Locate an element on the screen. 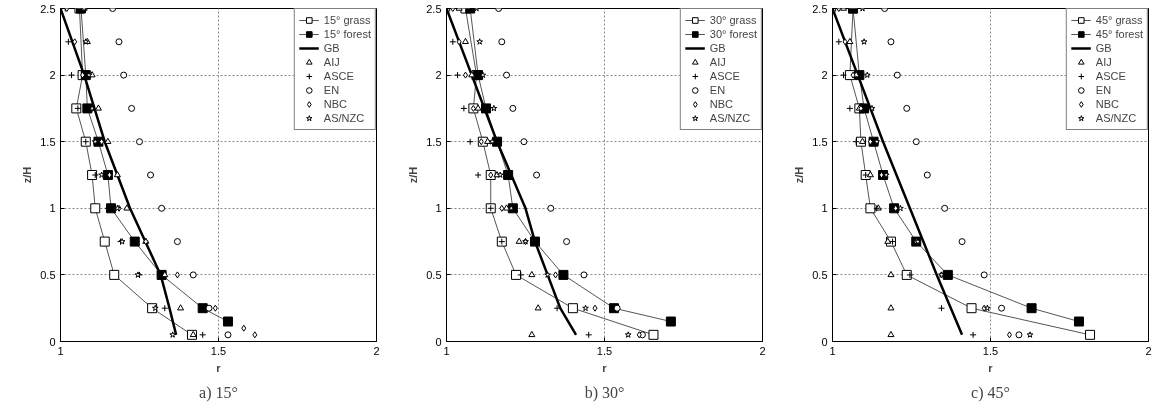 The height and width of the screenshot is (419, 1158). text: a) 15° is located at coordinates (218, 392).